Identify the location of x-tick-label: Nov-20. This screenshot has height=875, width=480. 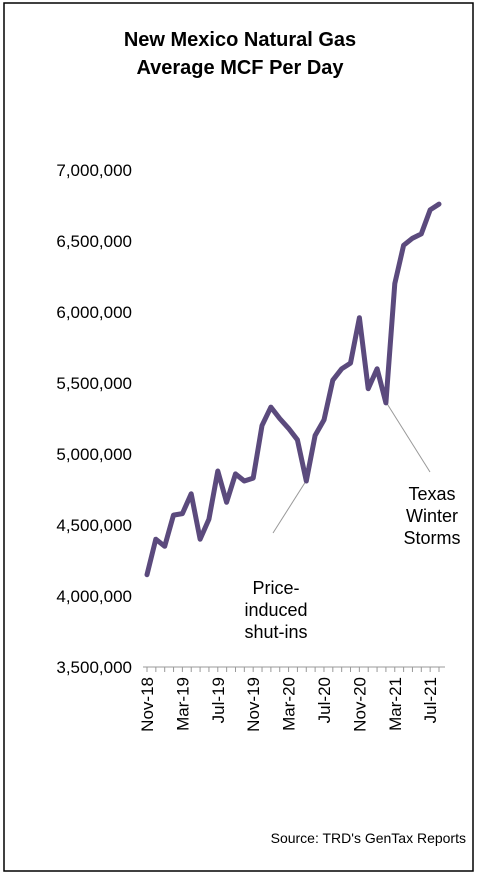
(359, 704).